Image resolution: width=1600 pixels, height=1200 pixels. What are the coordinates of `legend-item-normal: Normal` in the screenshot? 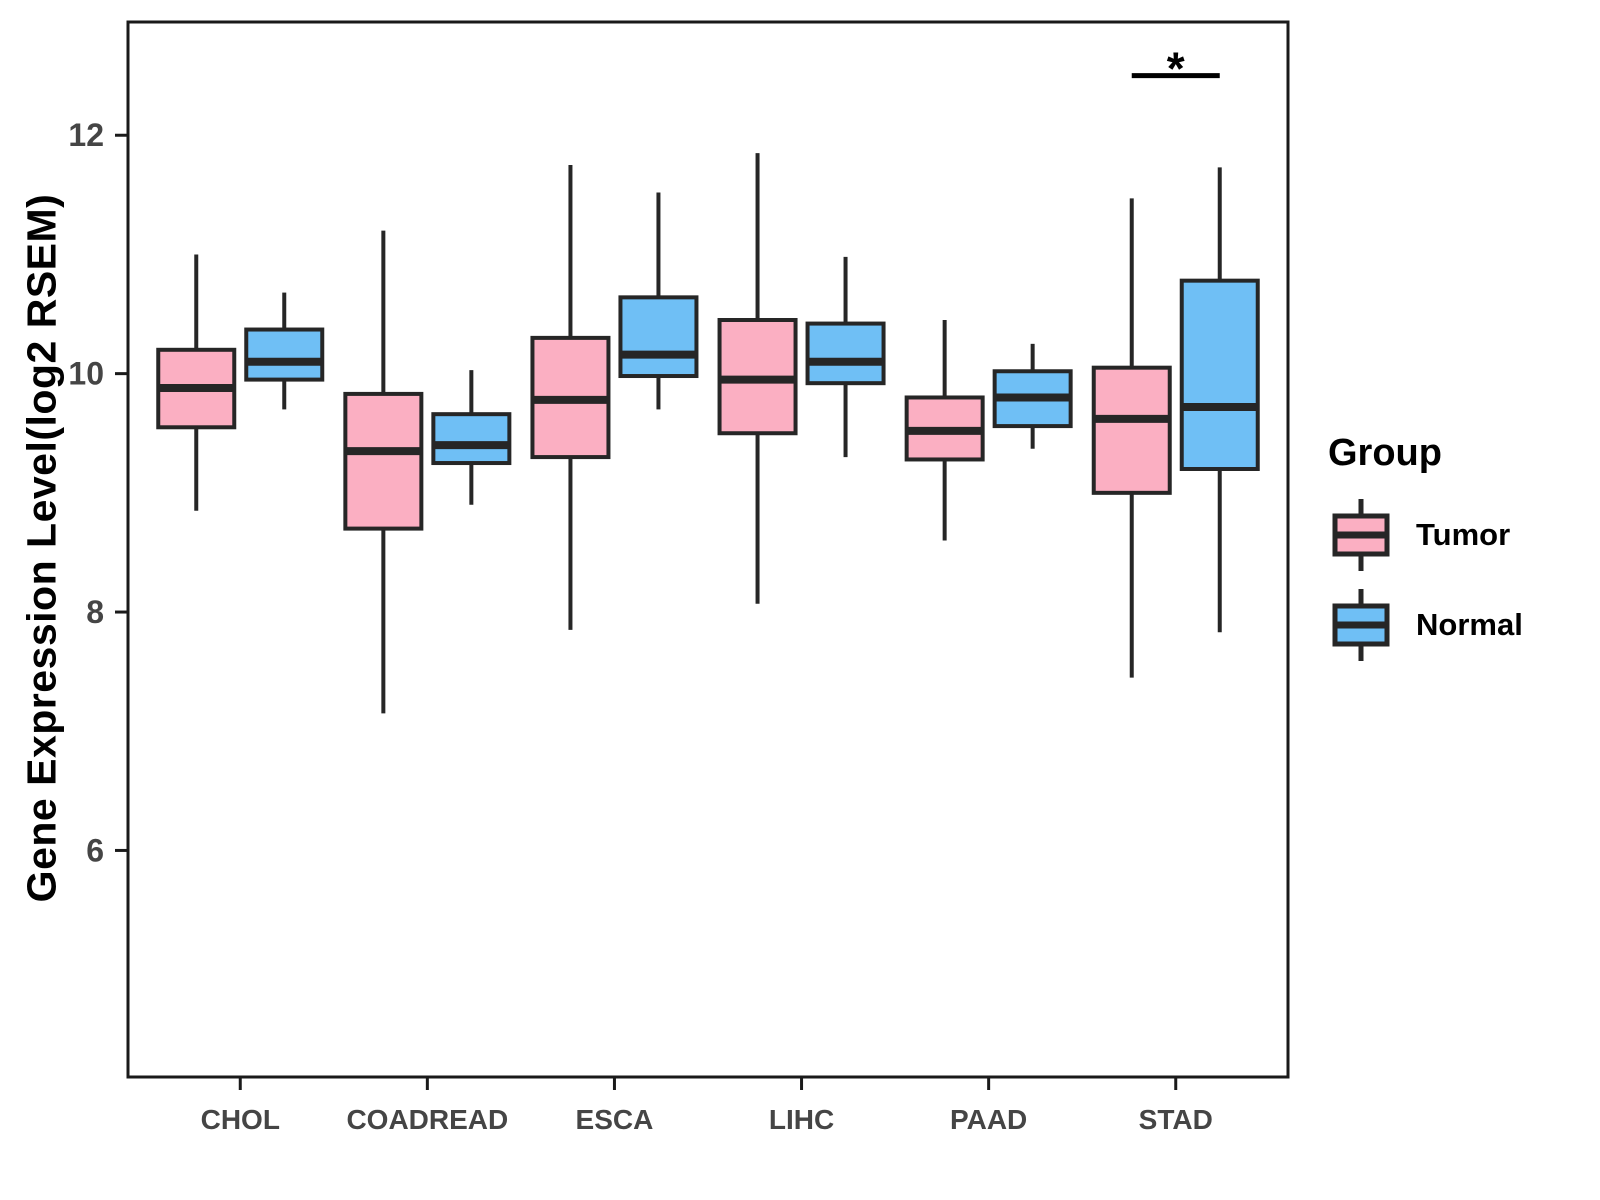 It's located at (1425, 625).